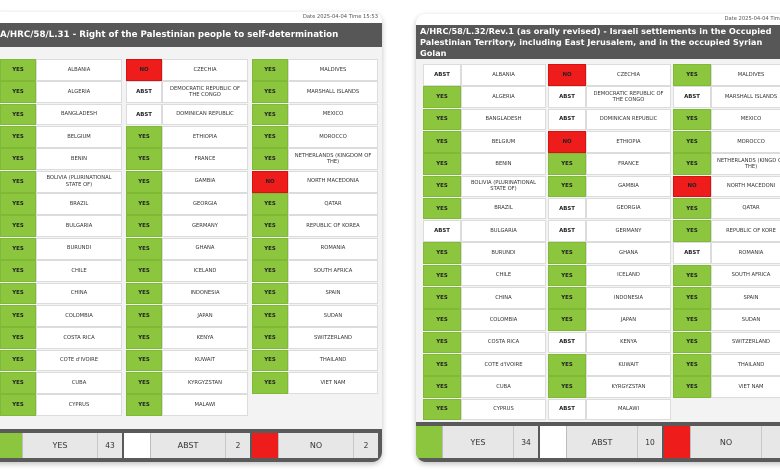 Image resolution: width=780 pixels, height=470 pixels. Describe the element at coordinates (79, 114) in the screenshot. I see `country-name: BANGLADESH` at that location.